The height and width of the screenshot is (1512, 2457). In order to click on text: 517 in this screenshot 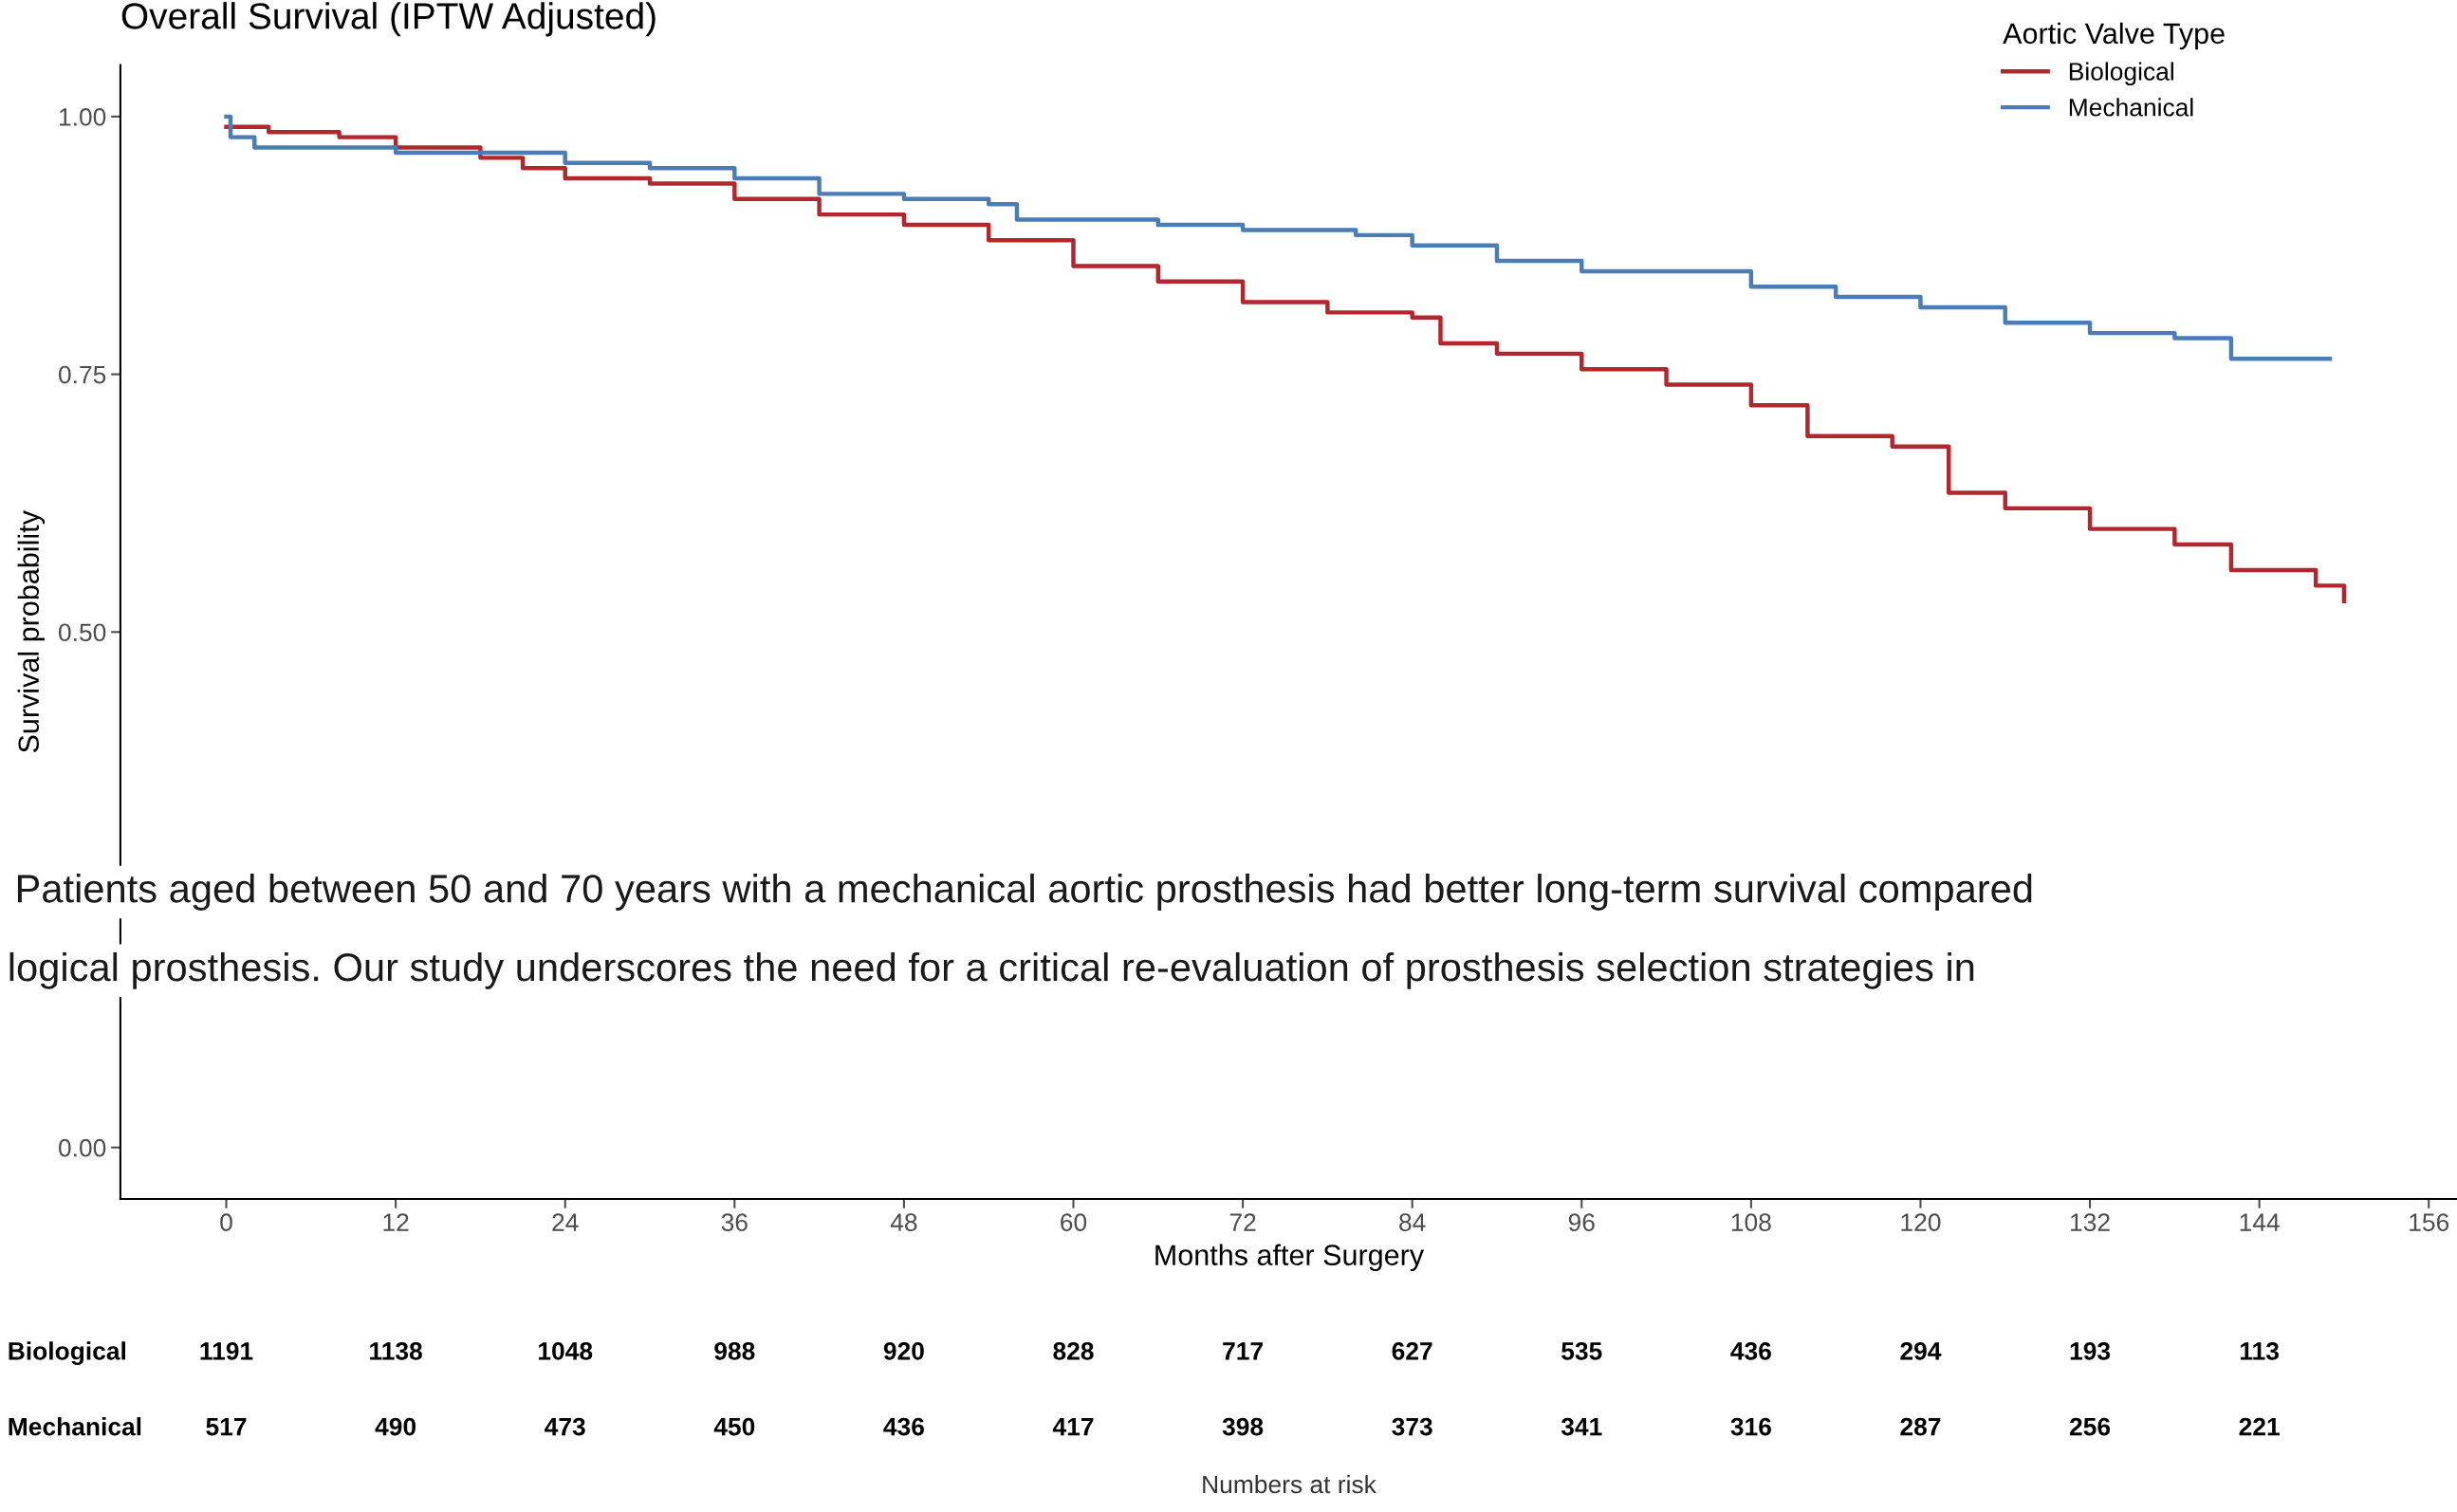, I will do `click(226, 1427)`.